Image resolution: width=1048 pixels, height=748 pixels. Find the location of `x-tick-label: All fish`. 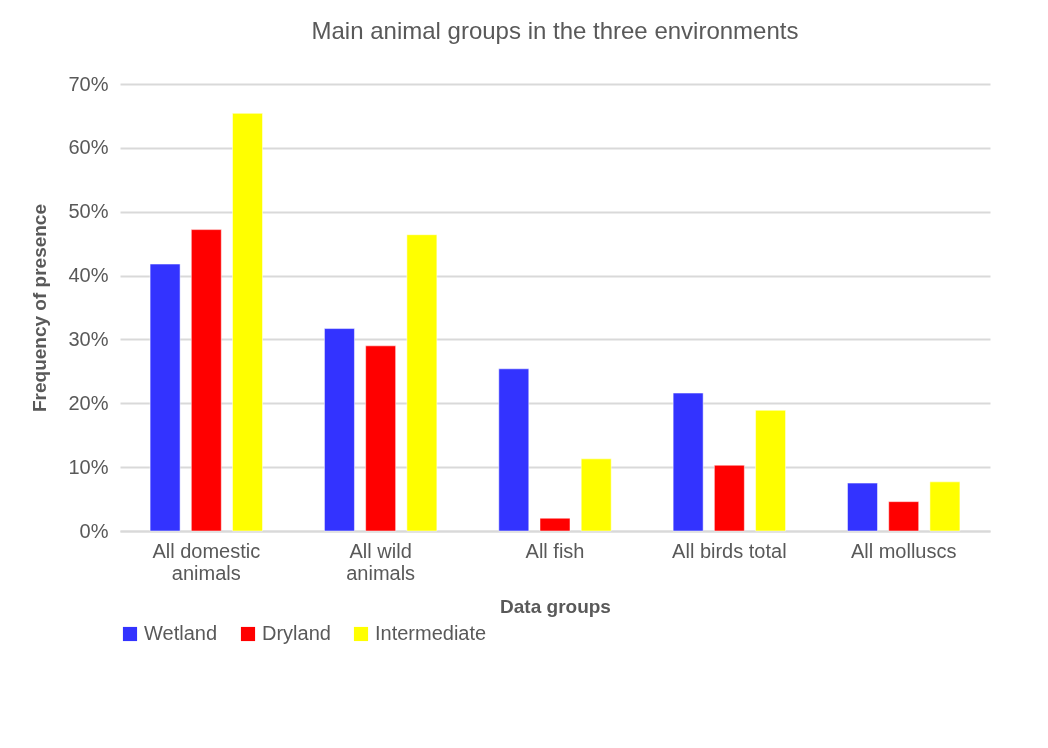

x-tick-label: All fish is located at coordinates (555, 550).